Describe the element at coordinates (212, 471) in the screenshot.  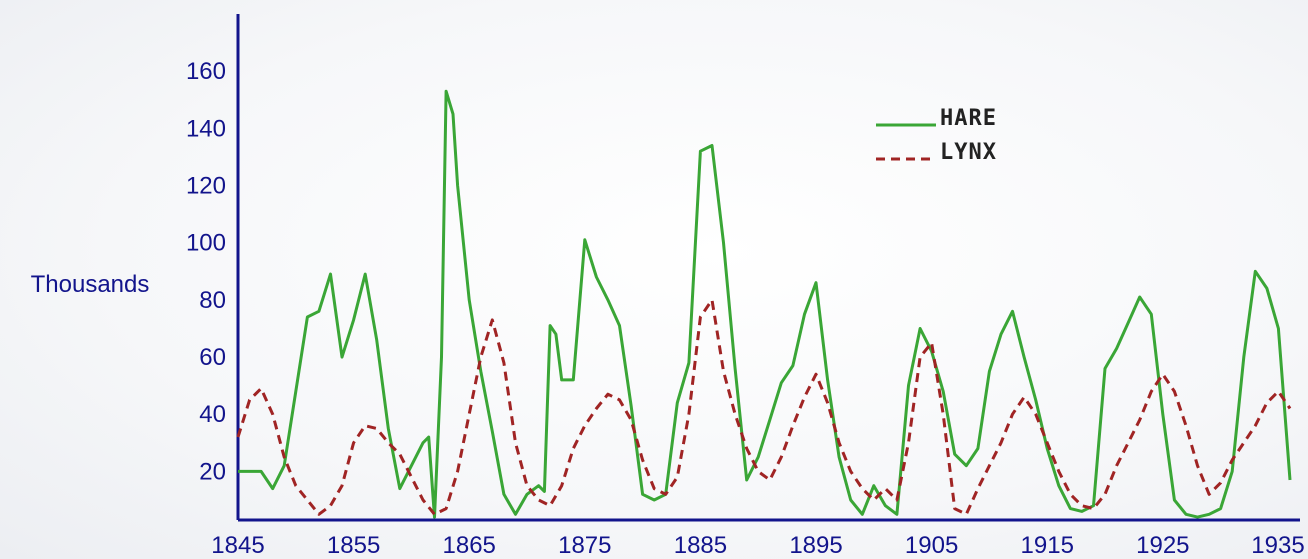
I see `y-tick-label: 20` at that location.